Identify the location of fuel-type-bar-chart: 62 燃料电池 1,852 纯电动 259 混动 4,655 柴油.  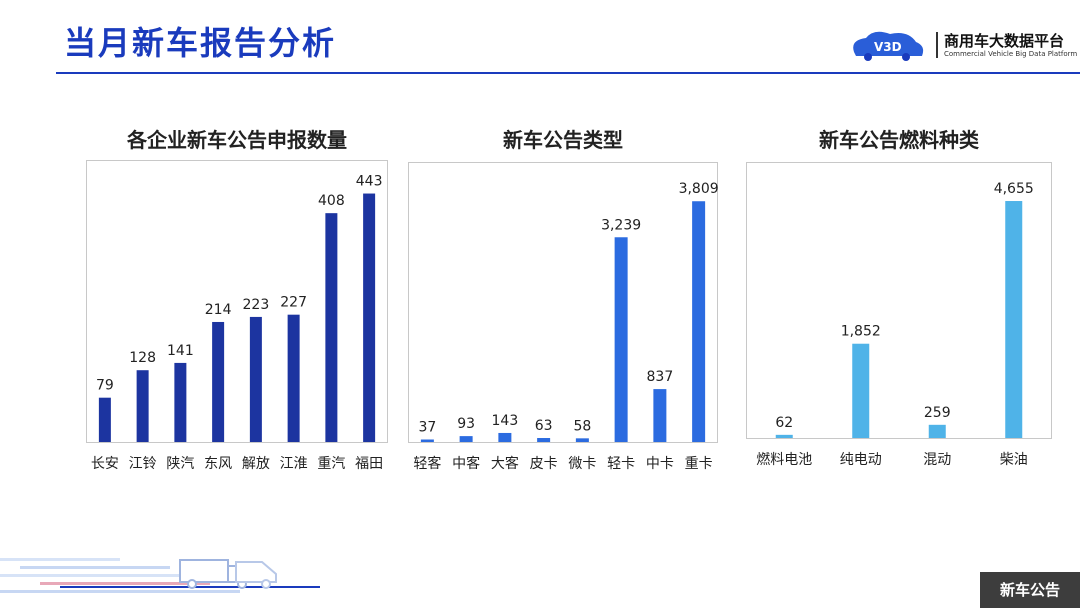
(899, 315).